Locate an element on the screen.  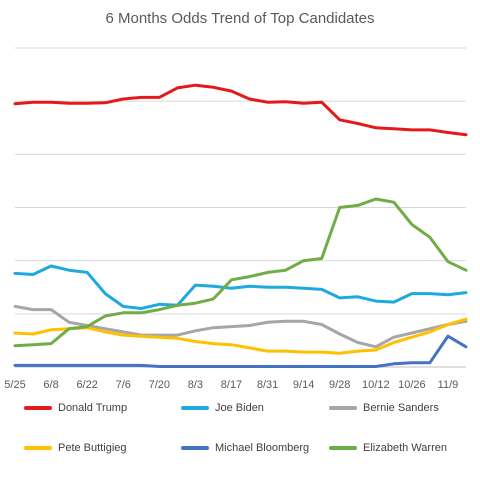
x-tick-label: 10/12 is located at coordinates (376, 385).